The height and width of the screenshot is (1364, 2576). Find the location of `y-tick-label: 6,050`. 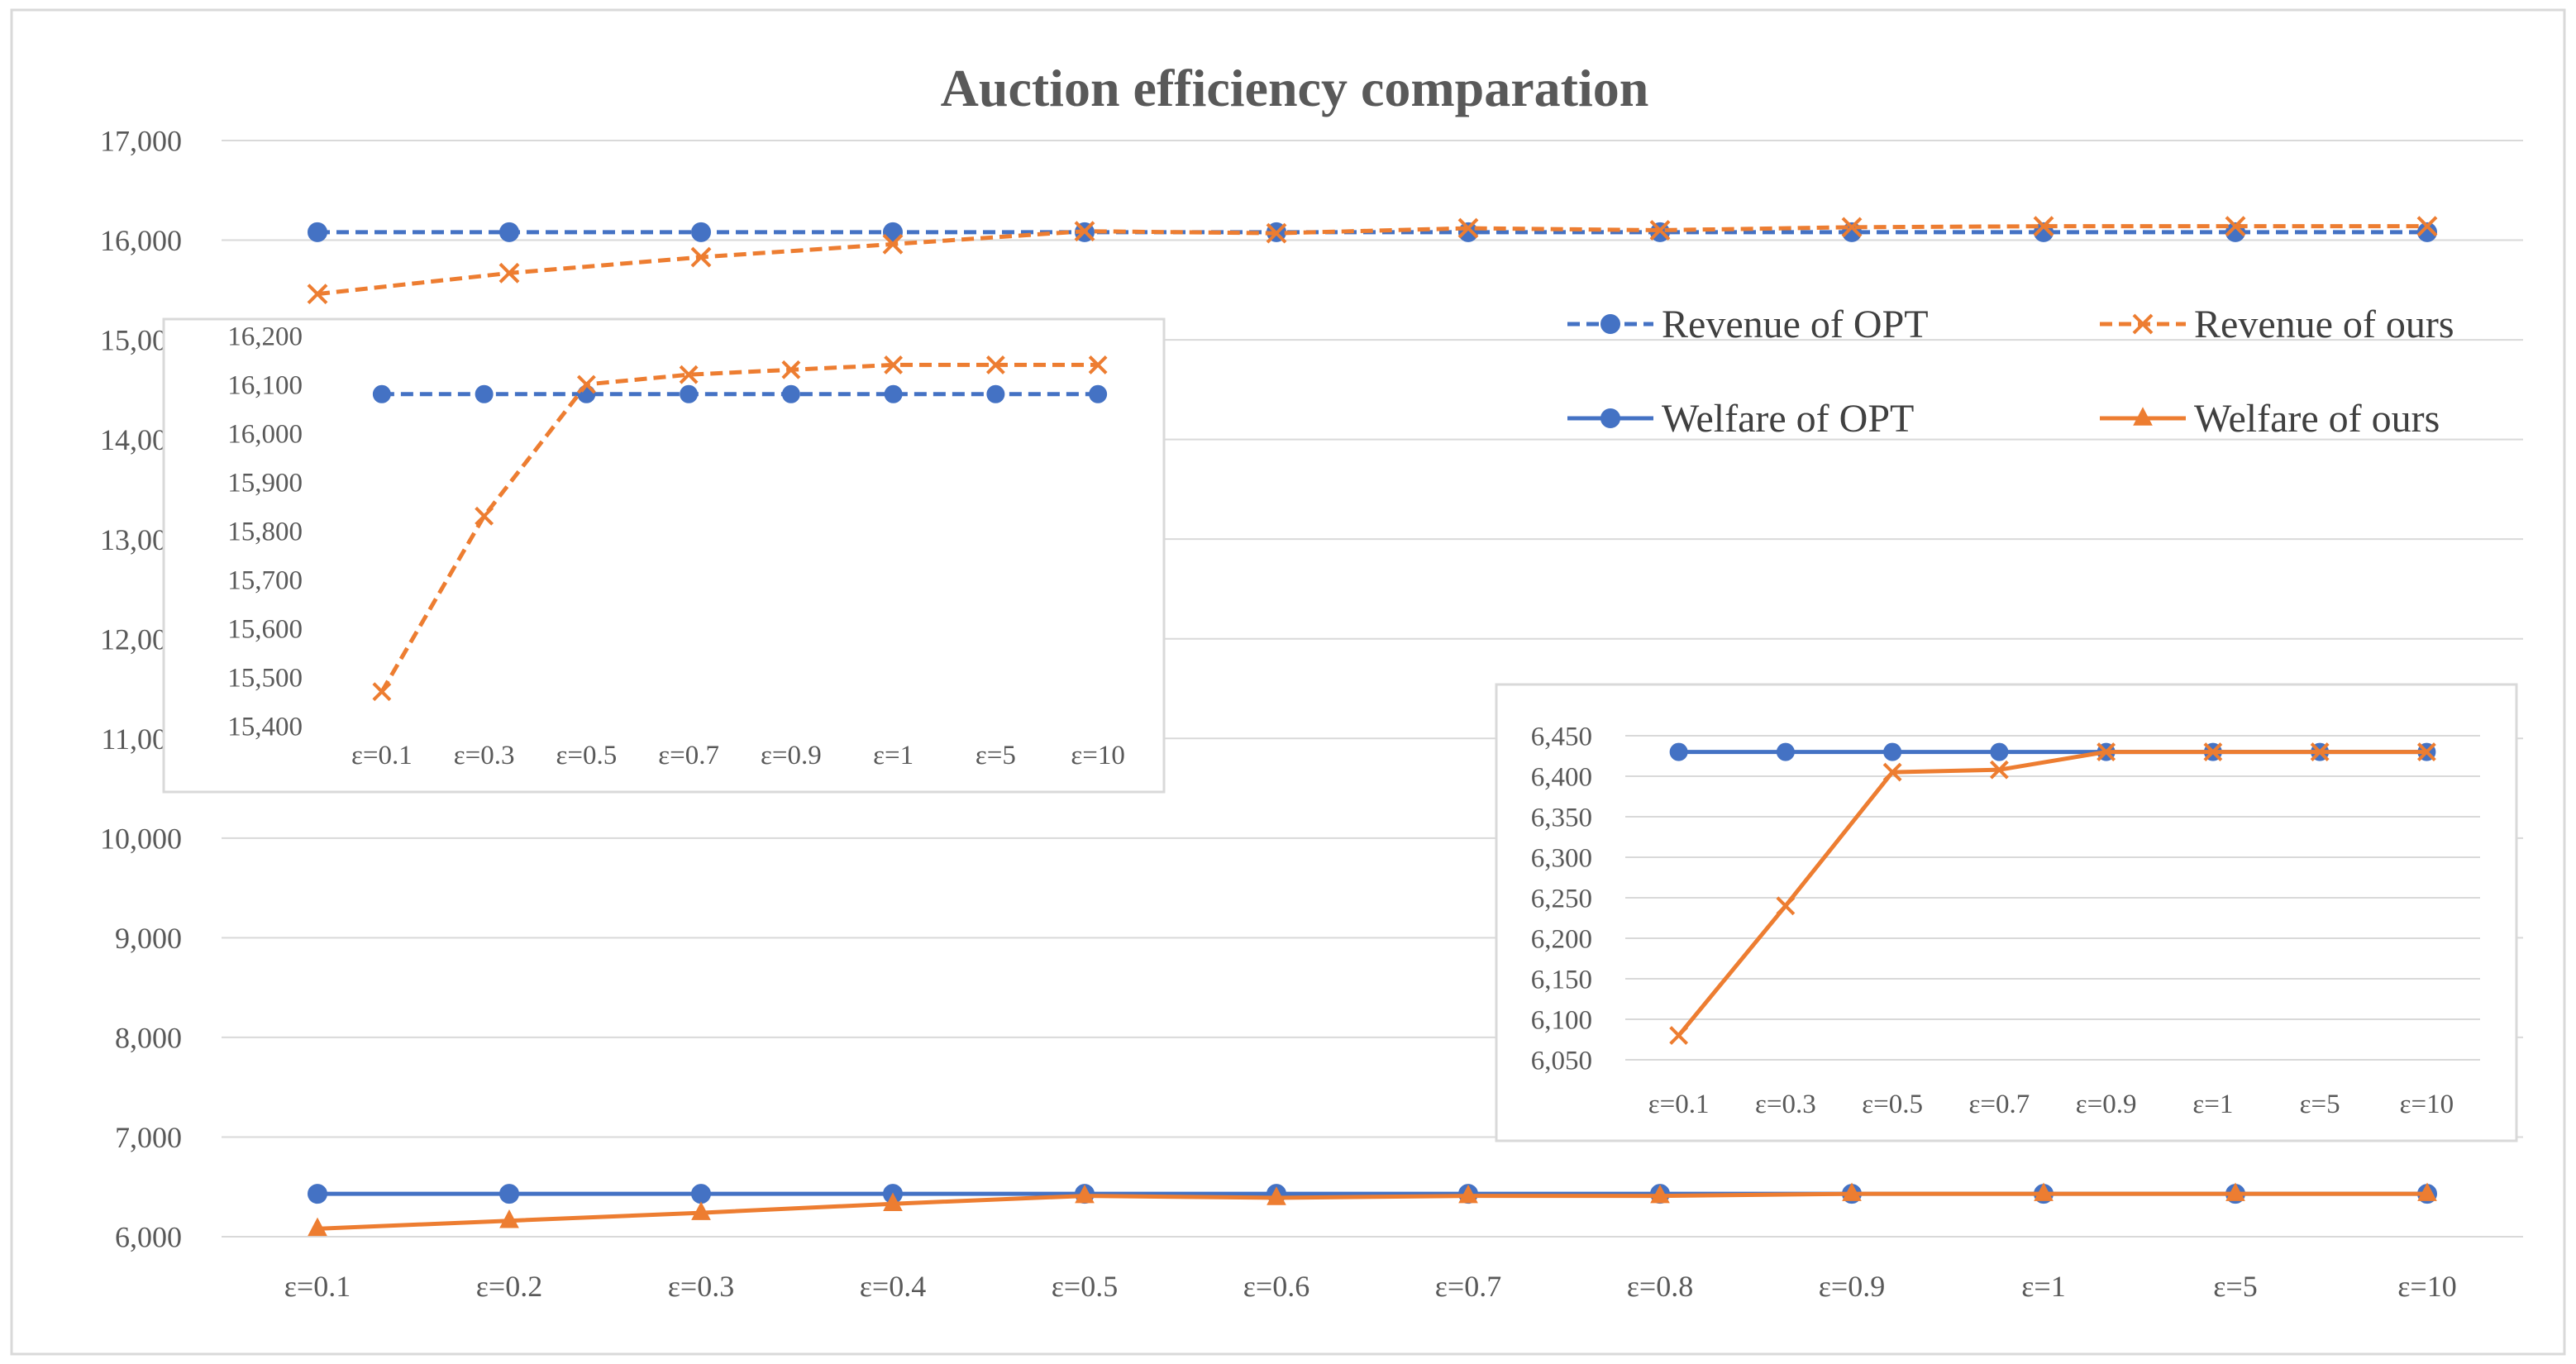

y-tick-label: 6,050 is located at coordinates (1561, 1061).